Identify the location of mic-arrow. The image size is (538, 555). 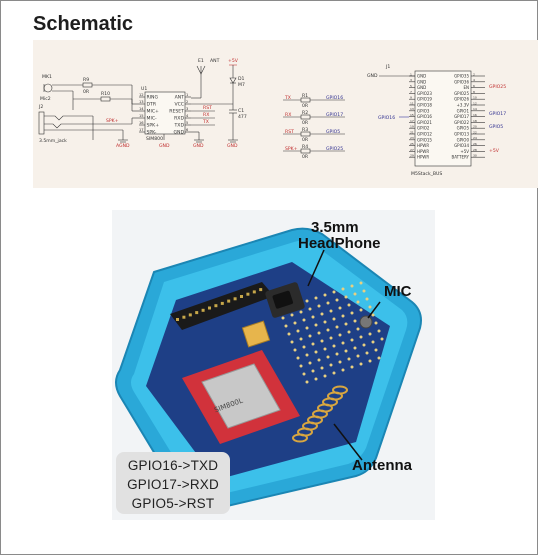
(374, 310).